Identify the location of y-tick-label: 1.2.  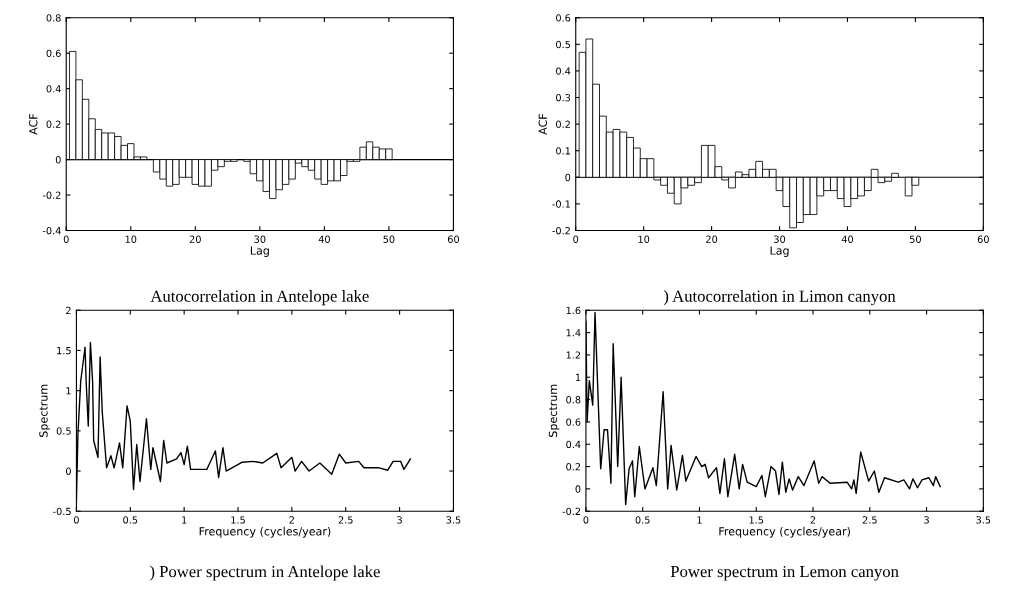
(573, 355).